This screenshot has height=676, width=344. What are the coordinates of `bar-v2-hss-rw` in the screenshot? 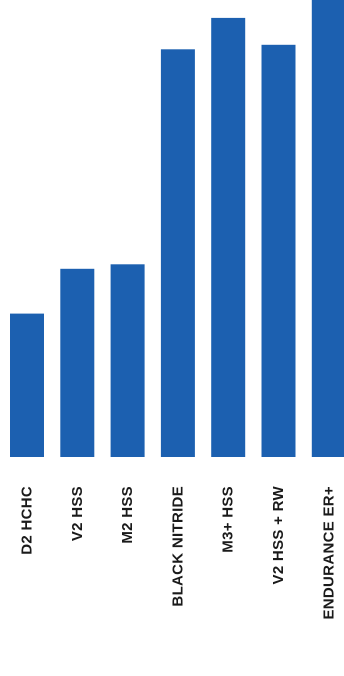 It's located at (278, 251).